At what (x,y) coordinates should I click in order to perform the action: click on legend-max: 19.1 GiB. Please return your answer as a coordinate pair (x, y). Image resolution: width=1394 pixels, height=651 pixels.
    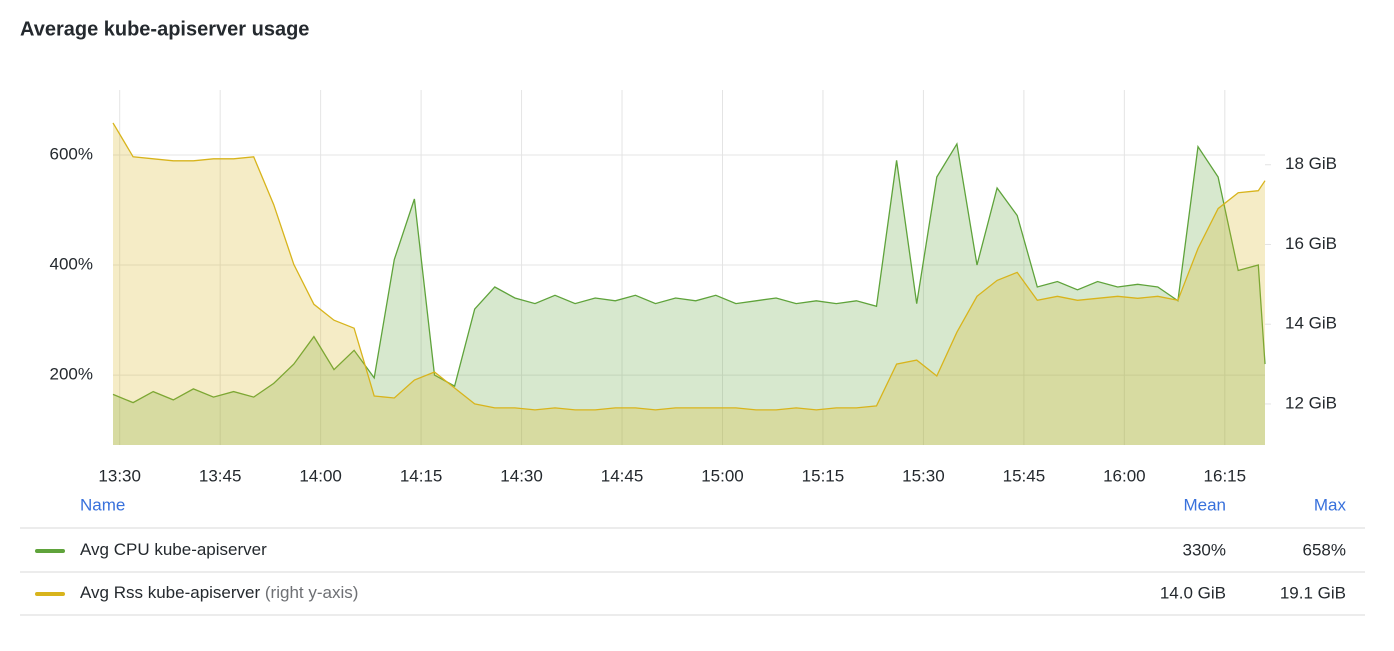
    Looking at the image, I should click on (1313, 592).